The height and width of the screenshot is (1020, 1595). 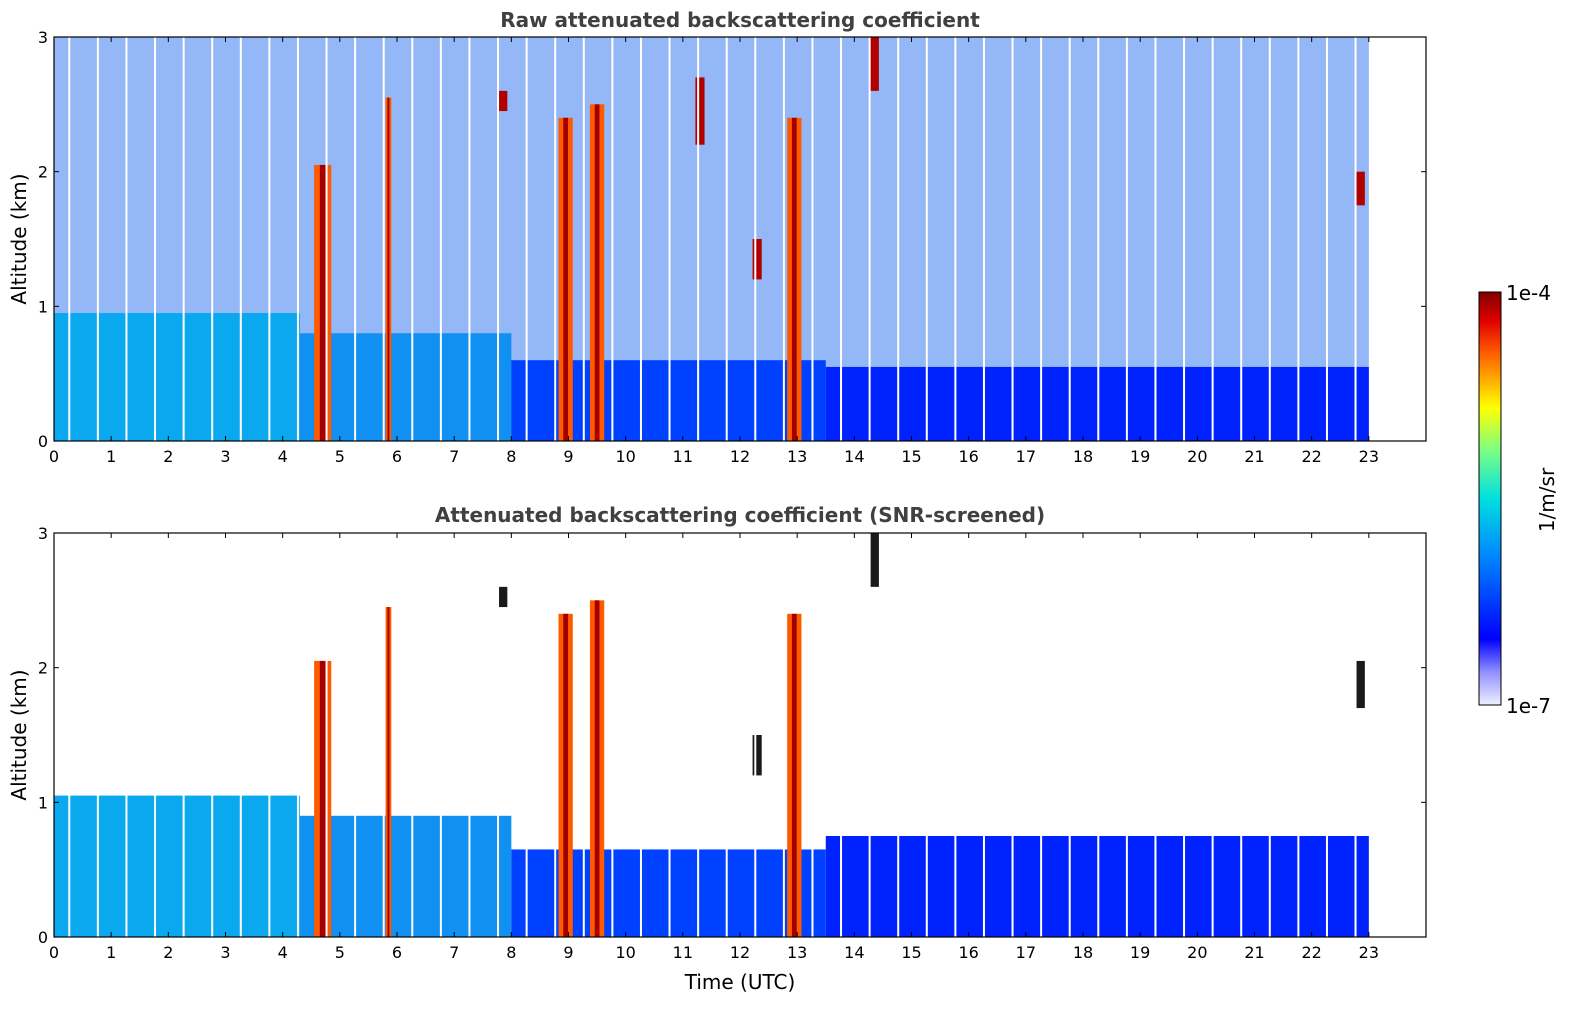 I want to click on x-tick-label: 2, so click(x=168, y=456).